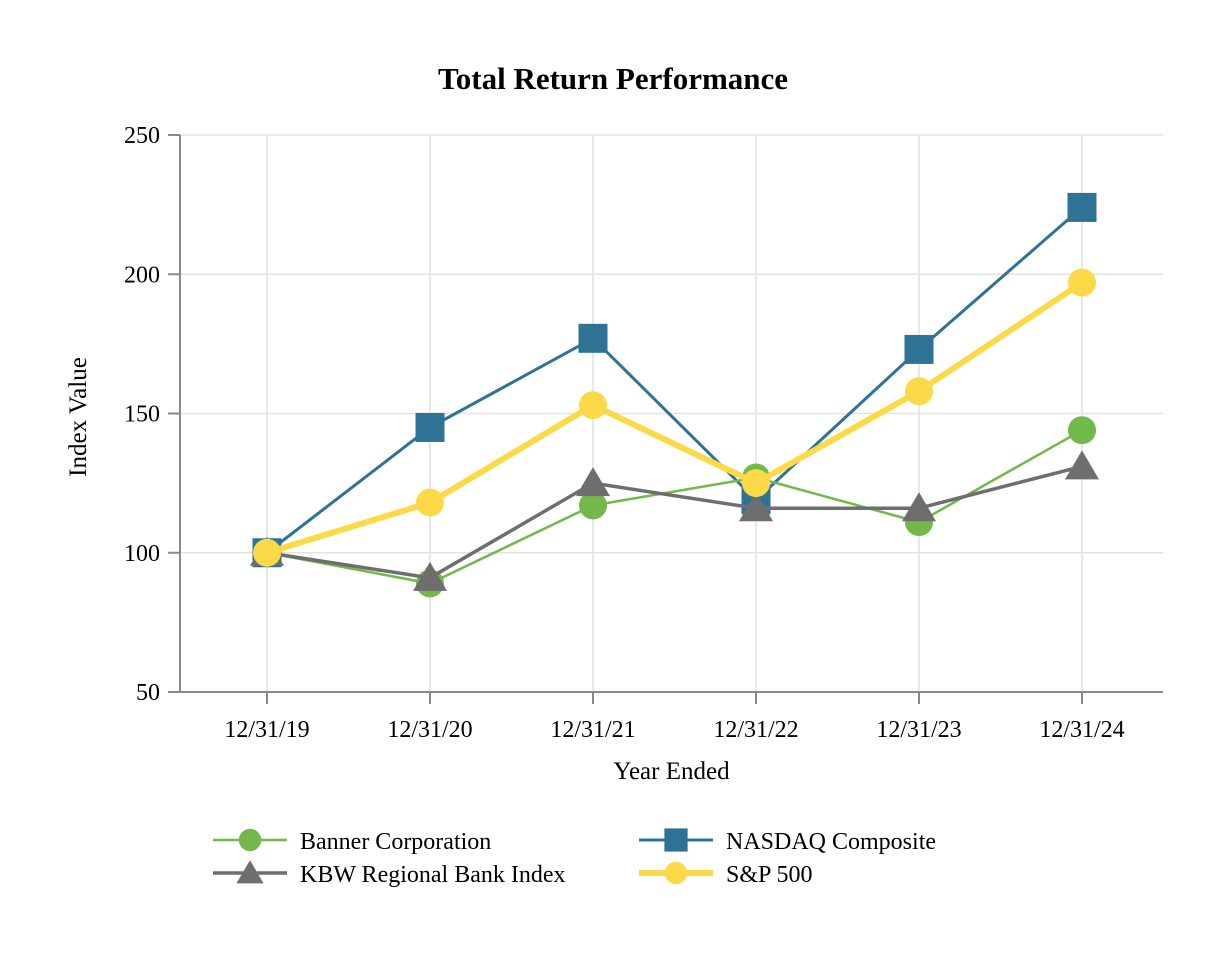 This screenshot has height=960, width=1226. What do you see at coordinates (395, 842) in the screenshot?
I see `legend-label-banner-corporation: Banner Corporation` at bounding box center [395, 842].